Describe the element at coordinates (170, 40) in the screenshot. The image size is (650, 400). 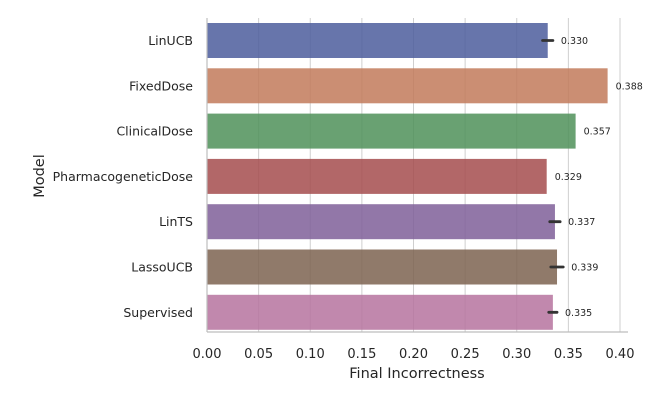
I see `category-label: LinUCB` at that location.